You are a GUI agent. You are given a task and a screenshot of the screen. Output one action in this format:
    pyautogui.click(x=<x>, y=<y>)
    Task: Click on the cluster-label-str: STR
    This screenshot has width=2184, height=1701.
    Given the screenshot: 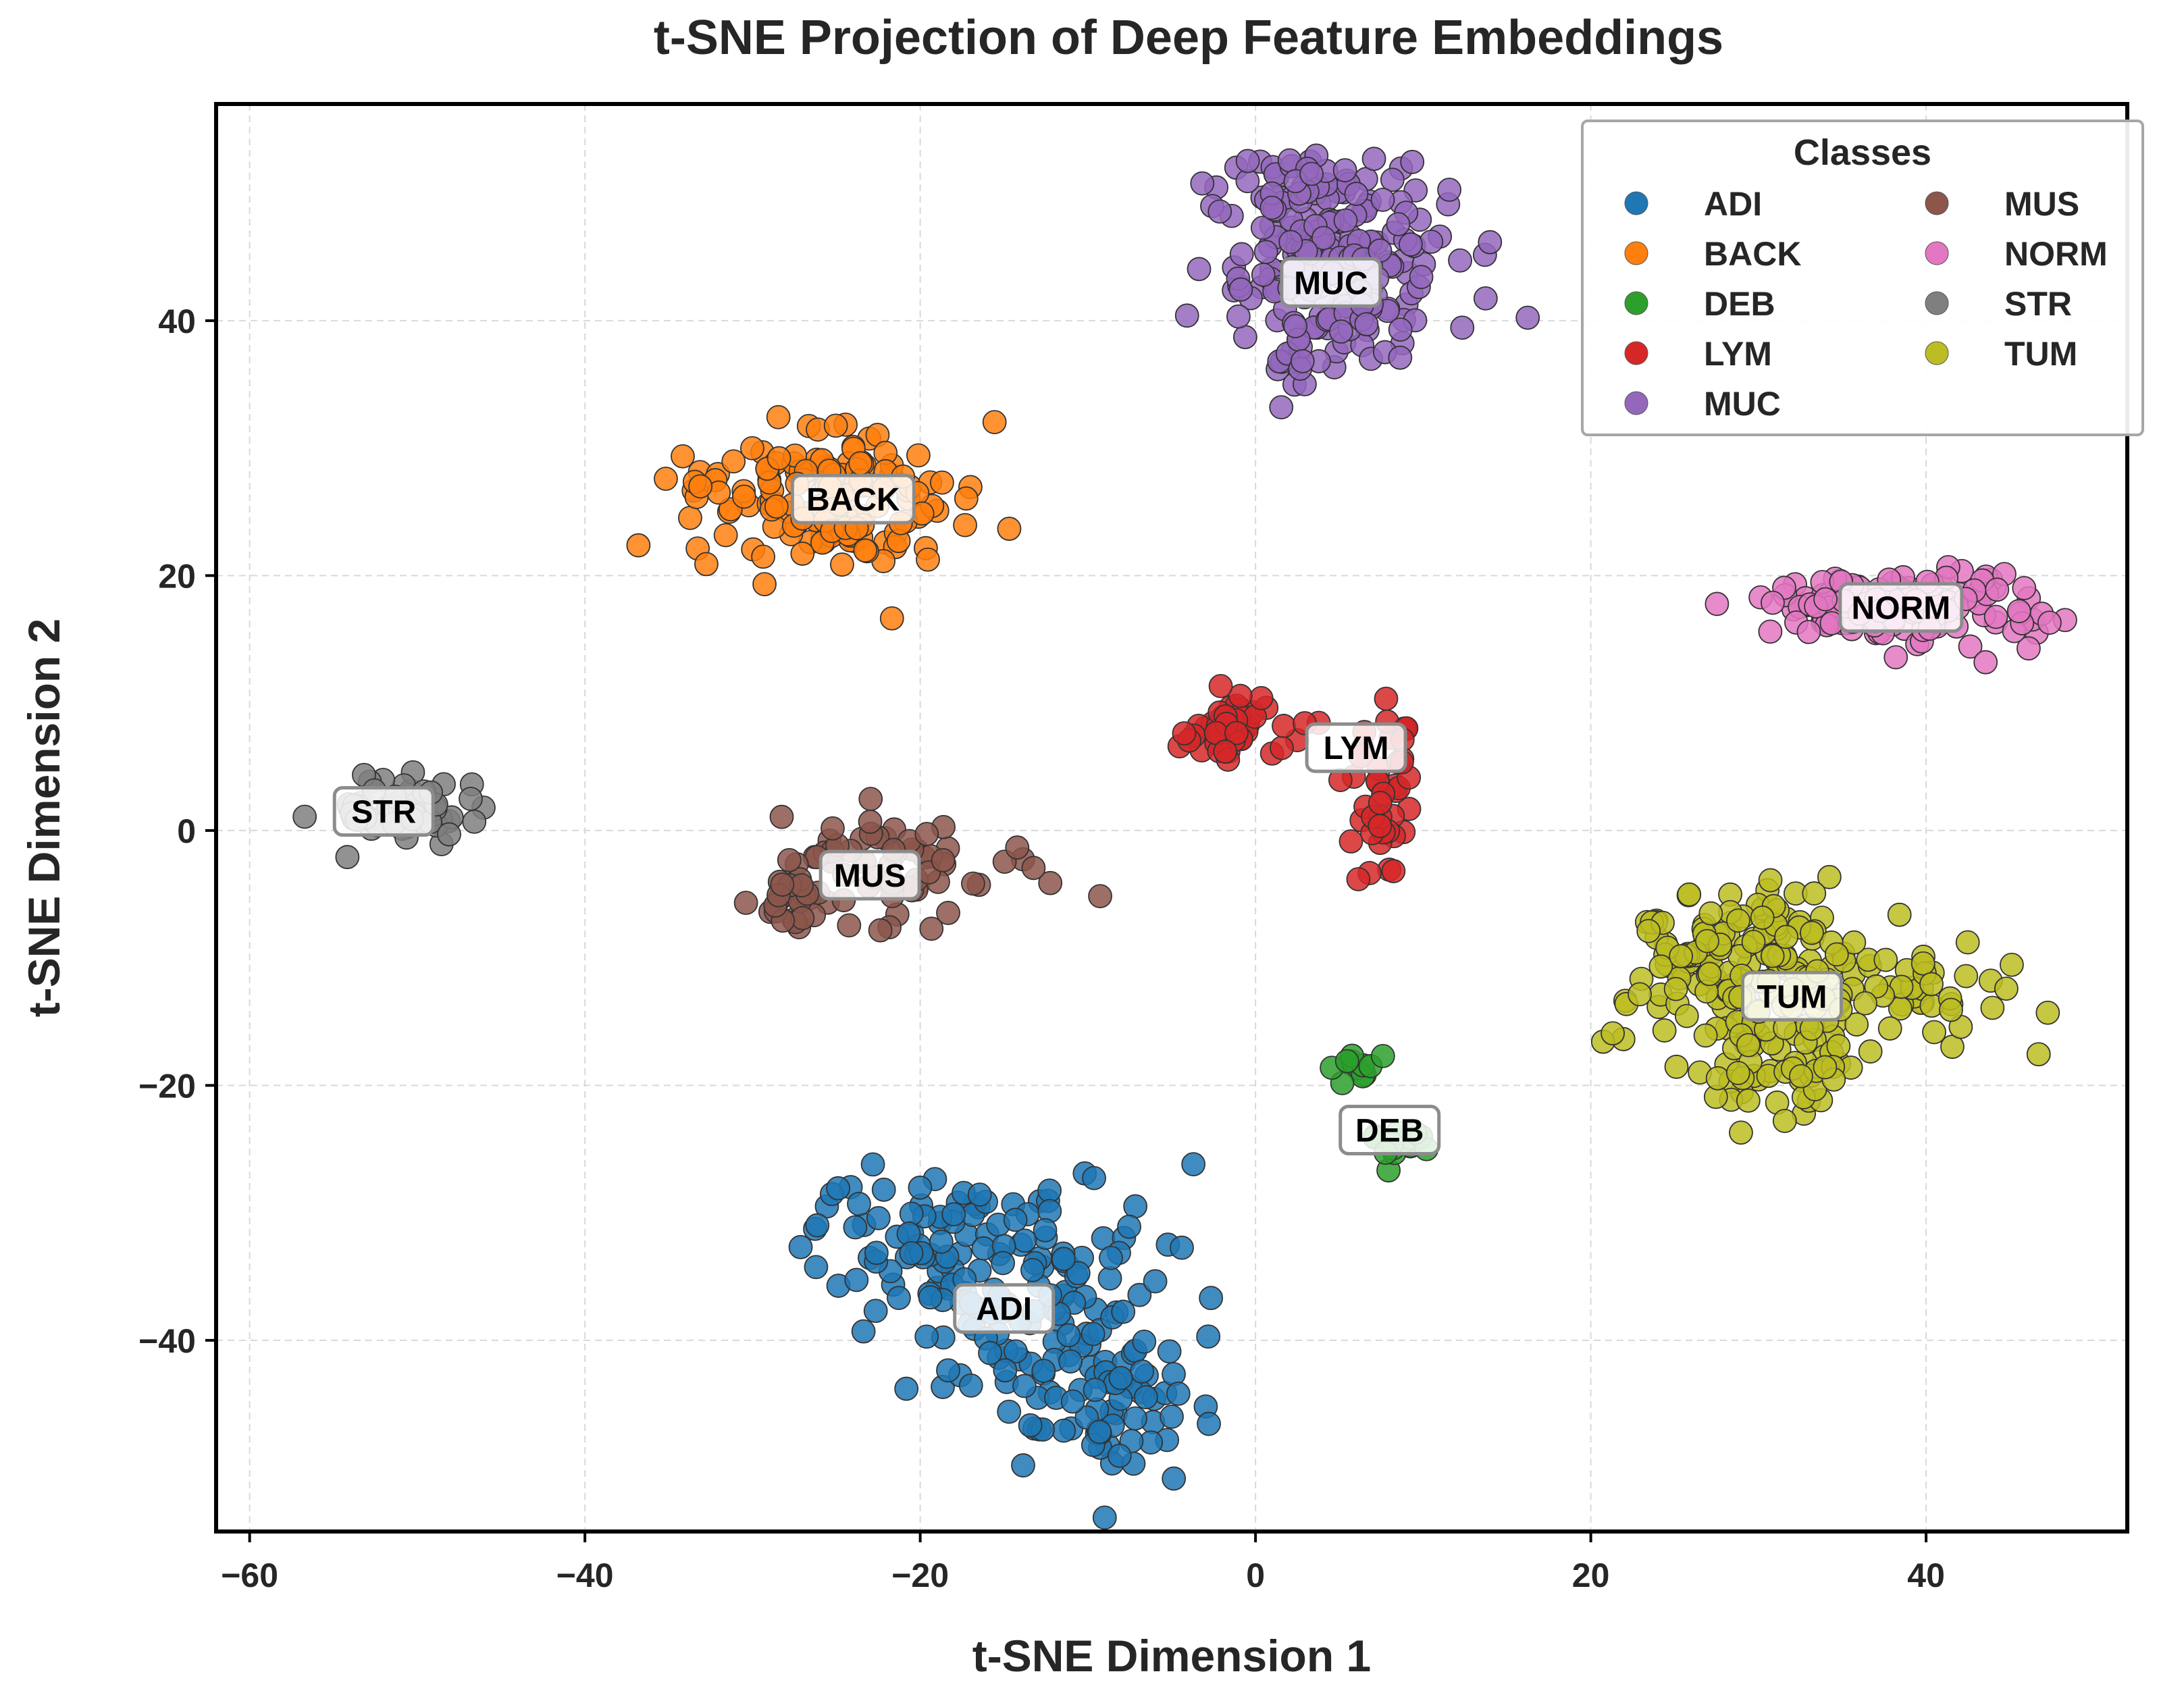 What is the action you would take?
    pyautogui.click(x=383, y=811)
    